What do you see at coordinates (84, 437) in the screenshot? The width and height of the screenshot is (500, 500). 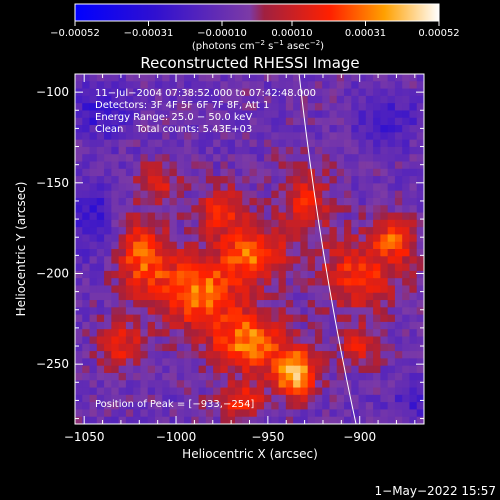 I see `x-tick-label: −1050` at bounding box center [84, 437].